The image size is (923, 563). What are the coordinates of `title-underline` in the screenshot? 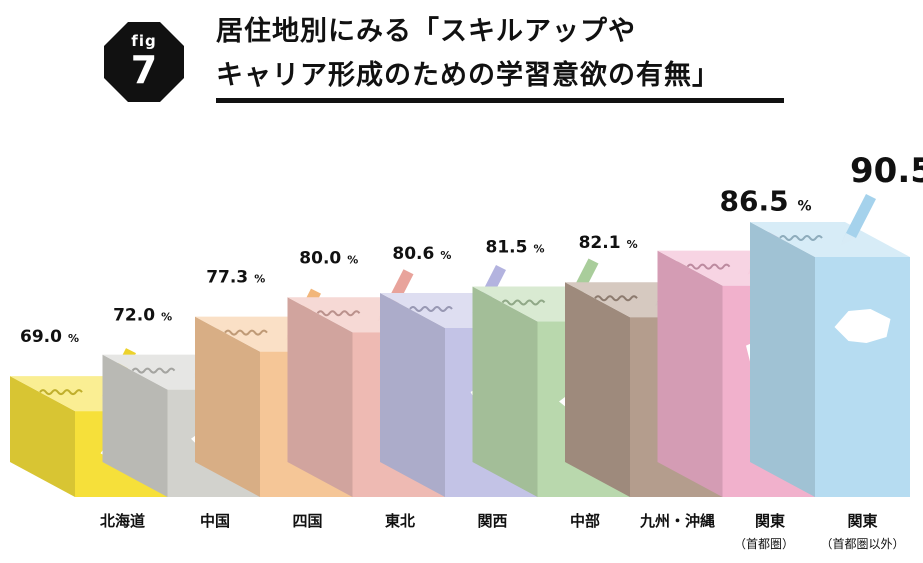 It's located at (500, 100).